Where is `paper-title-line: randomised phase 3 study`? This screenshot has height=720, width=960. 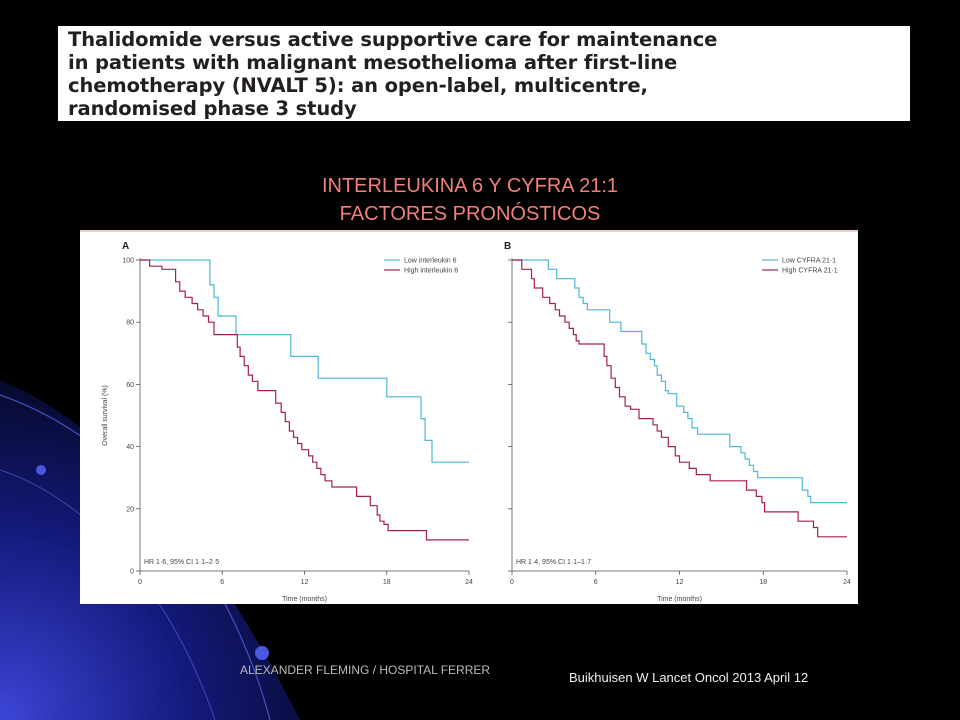 paper-title-line: randomised phase 3 study is located at coordinates (212, 108).